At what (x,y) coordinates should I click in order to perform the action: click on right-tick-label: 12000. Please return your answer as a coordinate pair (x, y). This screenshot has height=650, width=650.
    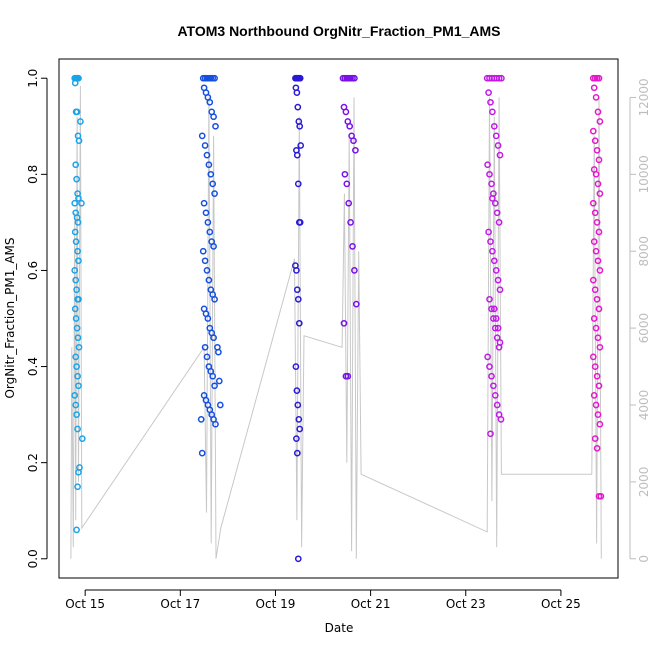
    Looking at the image, I should click on (643, 97).